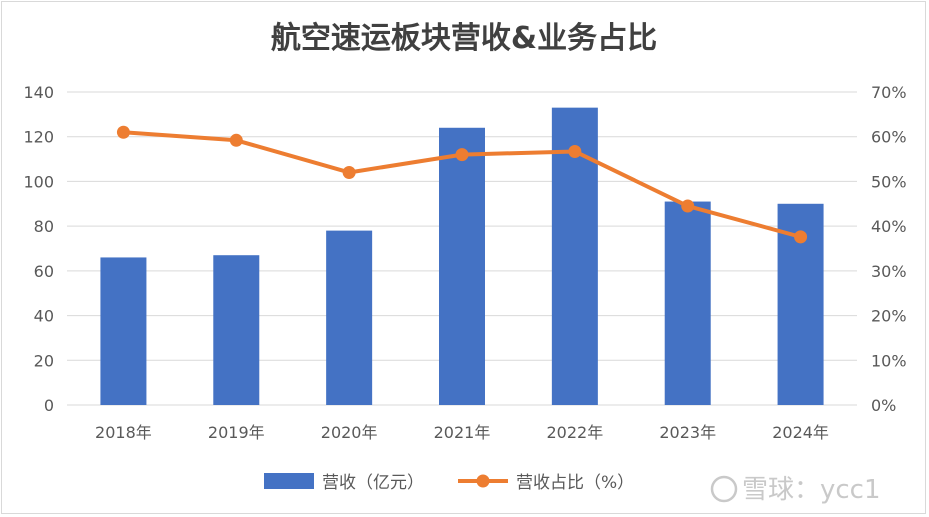 Image resolution: width=929 pixels, height=517 pixels. Describe the element at coordinates (38, 137) in the screenshot. I see `y-left-tick-label: 120` at that location.